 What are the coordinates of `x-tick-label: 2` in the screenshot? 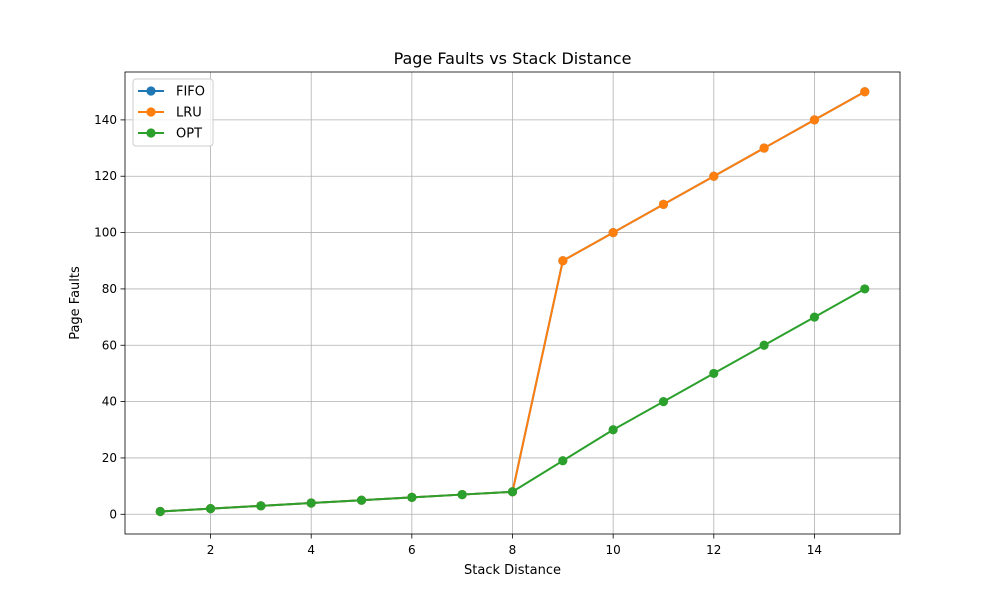 It's located at (211, 550).